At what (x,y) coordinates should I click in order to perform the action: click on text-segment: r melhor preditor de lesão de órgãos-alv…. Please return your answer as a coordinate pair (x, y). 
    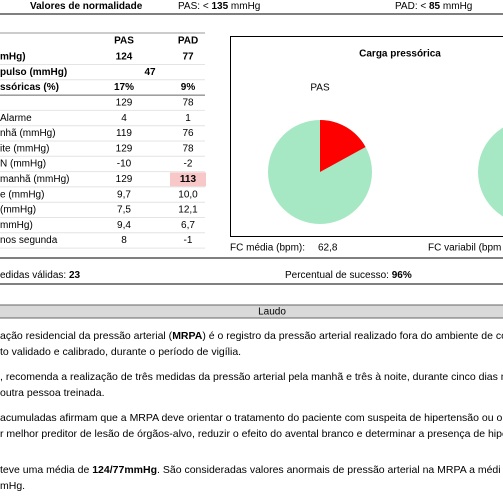
    Looking at the image, I should click on (251, 434).